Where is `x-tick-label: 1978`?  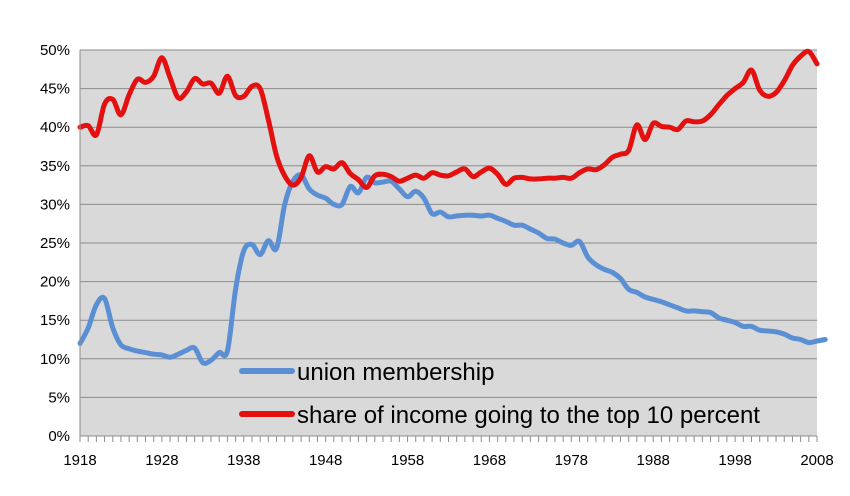 x-tick-label: 1978 is located at coordinates (571, 460).